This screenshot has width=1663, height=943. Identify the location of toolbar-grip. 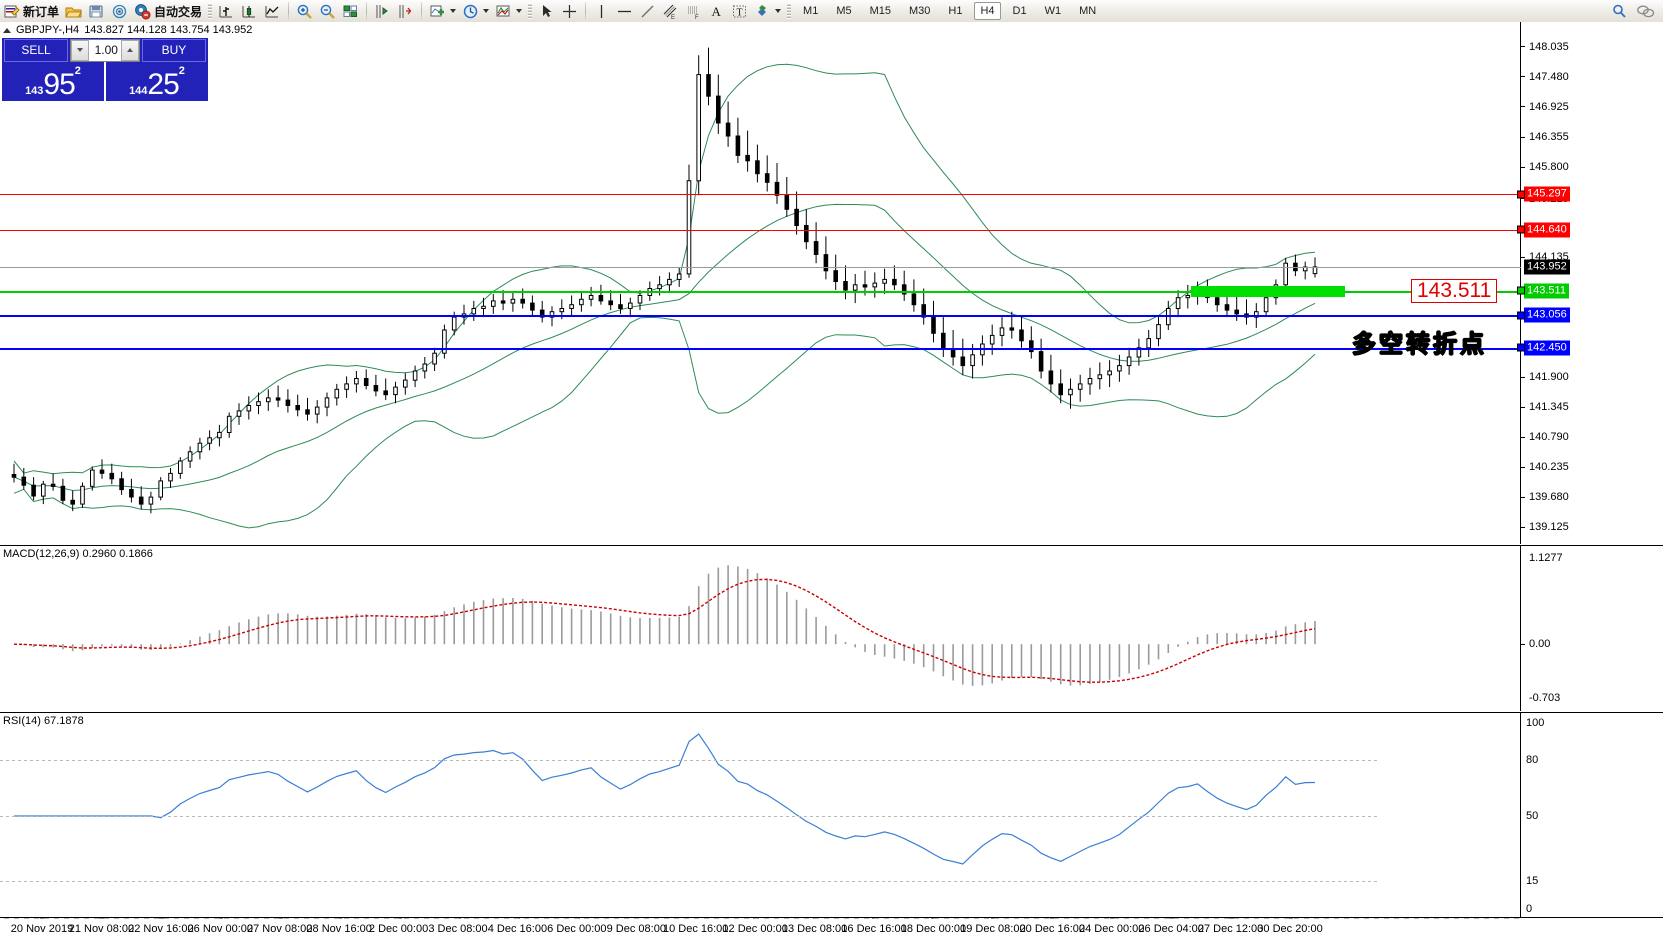
(210, 11).